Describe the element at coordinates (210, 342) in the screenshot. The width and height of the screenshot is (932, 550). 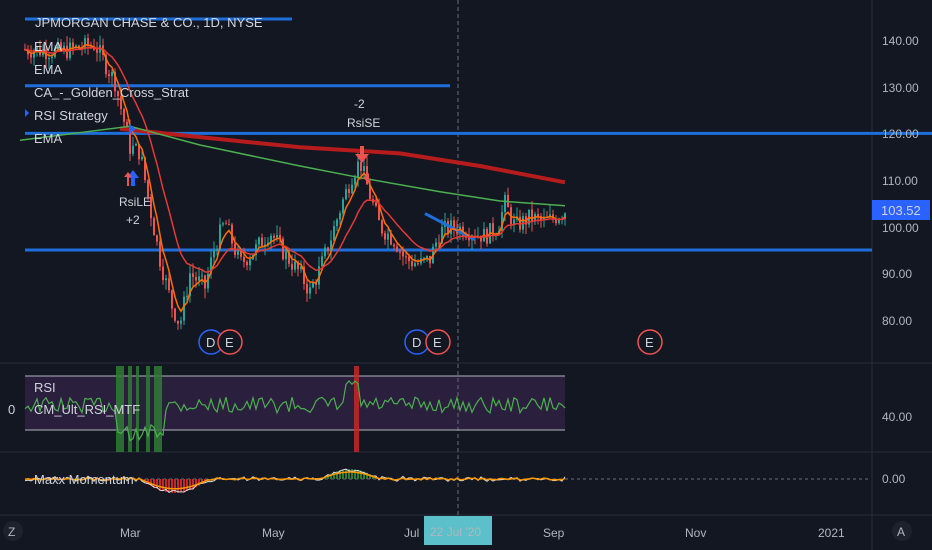
I see `svg-text: D` at that location.